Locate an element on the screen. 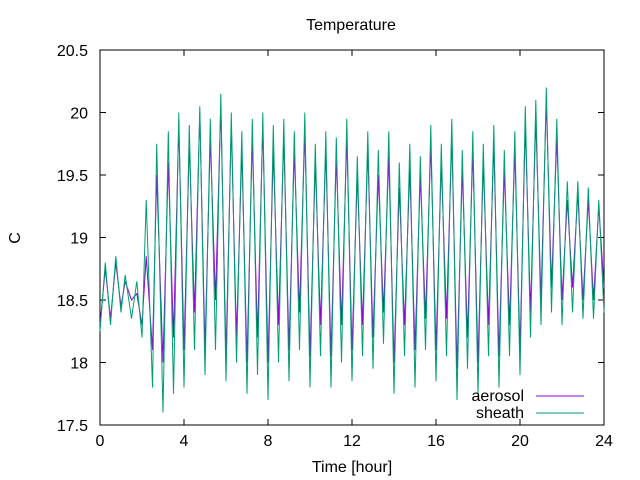 The width and height of the screenshot is (640, 480). chart-title: Temperature is located at coordinates (351, 25).